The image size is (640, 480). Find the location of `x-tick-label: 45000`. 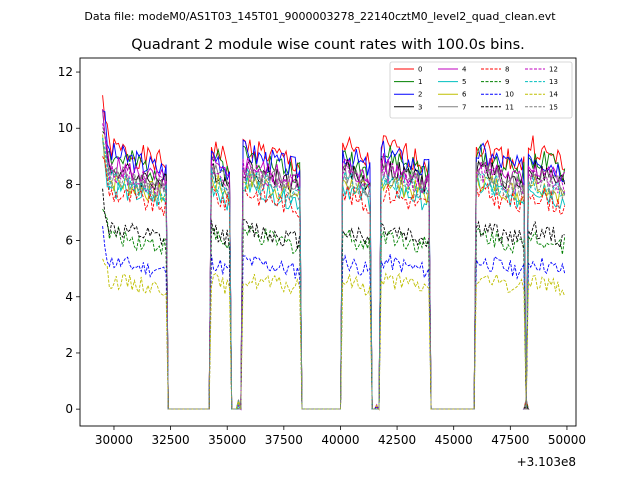

x-tick-label: 45000 is located at coordinates (454, 440).